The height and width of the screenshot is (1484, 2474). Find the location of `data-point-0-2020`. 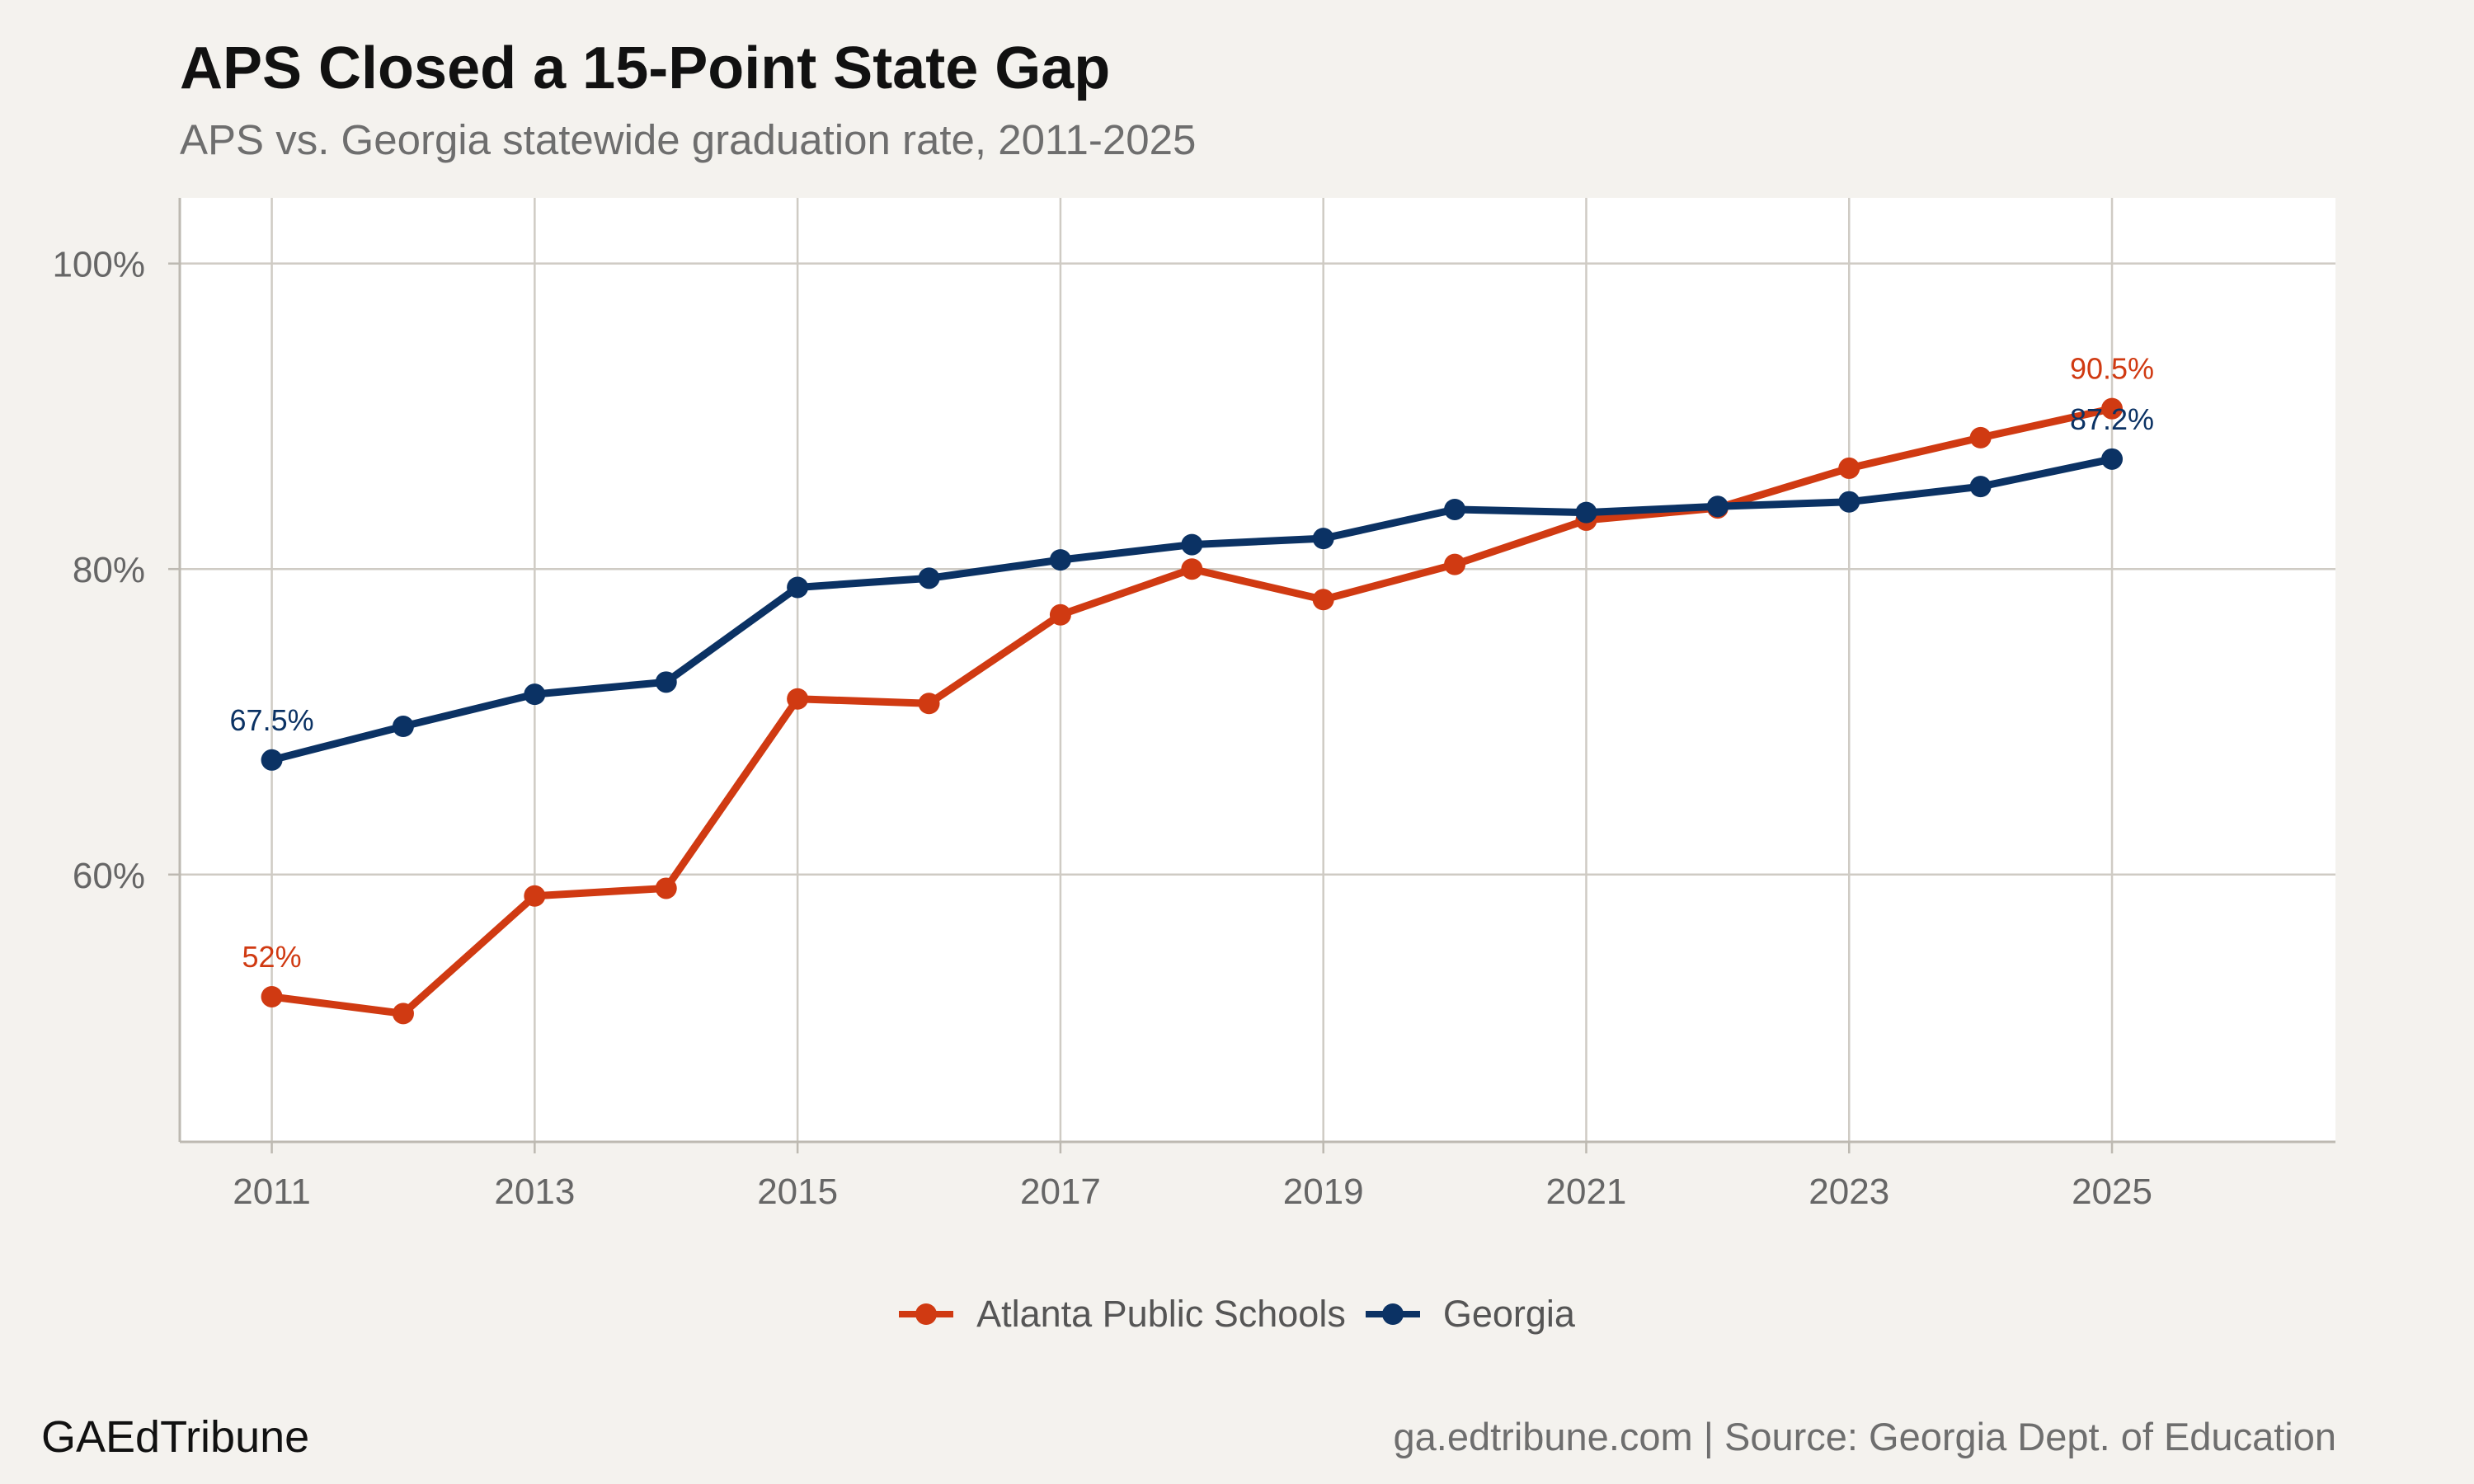

data-point-0-2020 is located at coordinates (1455, 564).